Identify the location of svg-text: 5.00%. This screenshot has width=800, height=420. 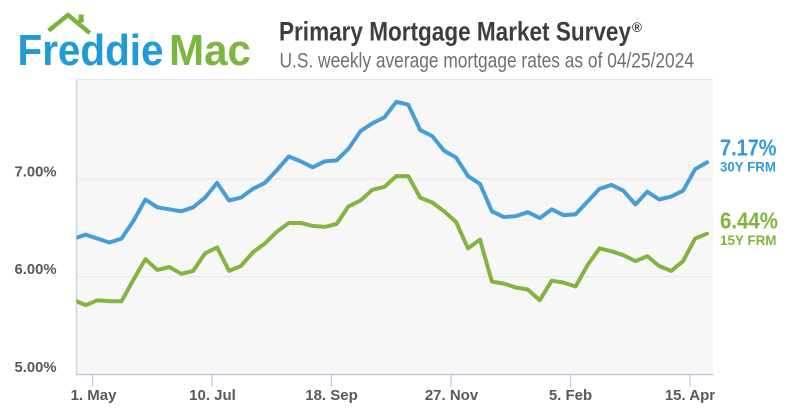
(36, 367).